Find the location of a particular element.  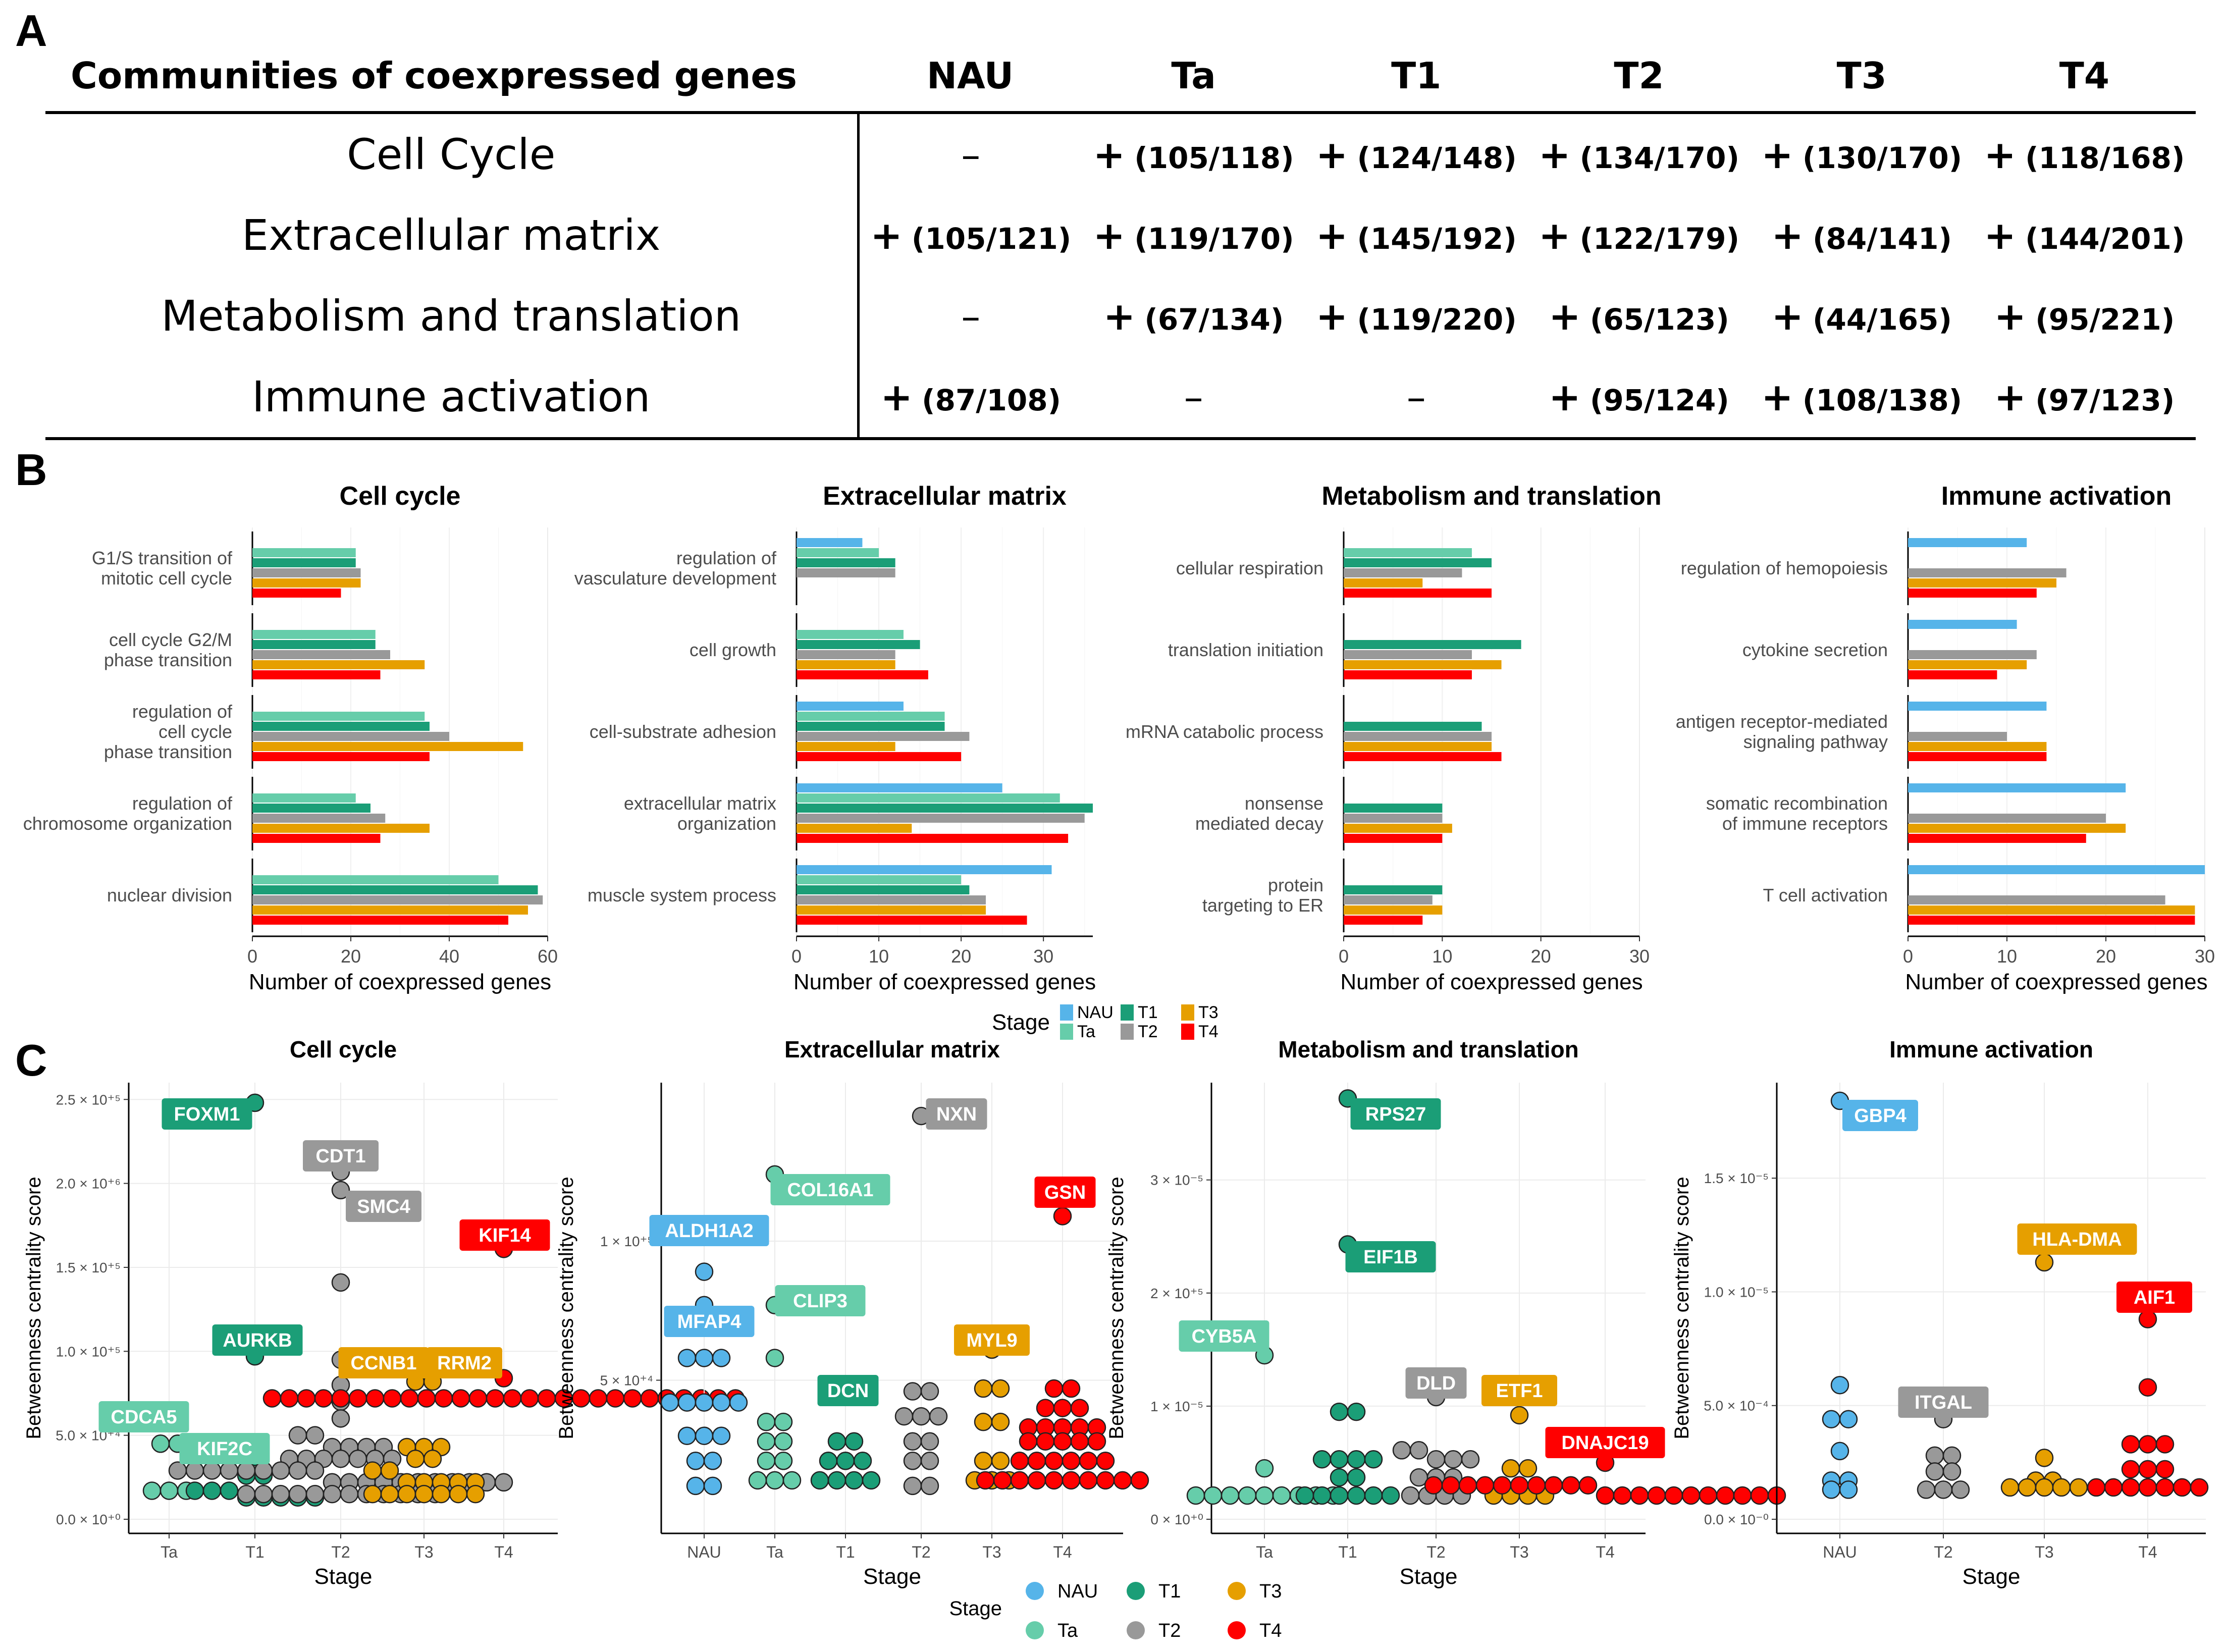

x-tick-label: 60 is located at coordinates (548, 956).